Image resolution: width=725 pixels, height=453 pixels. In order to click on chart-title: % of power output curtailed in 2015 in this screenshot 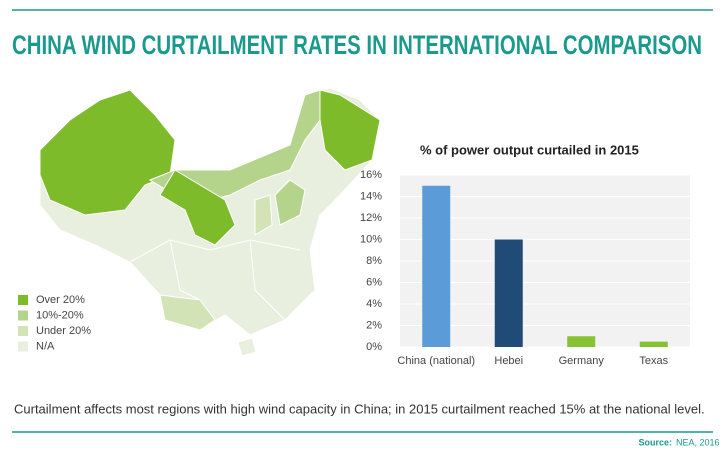, I will do `click(529, 149)`.